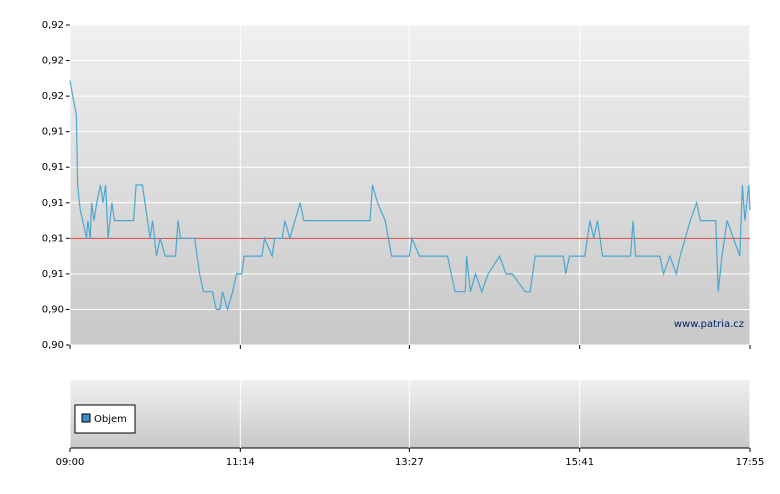 Image resolution: width=780 pixels, height=494 pixels. What do you see at coordinates (70, 462) in the screenshot?
I see `x-tick-label: 09:00` at bounding box center [70, 462].